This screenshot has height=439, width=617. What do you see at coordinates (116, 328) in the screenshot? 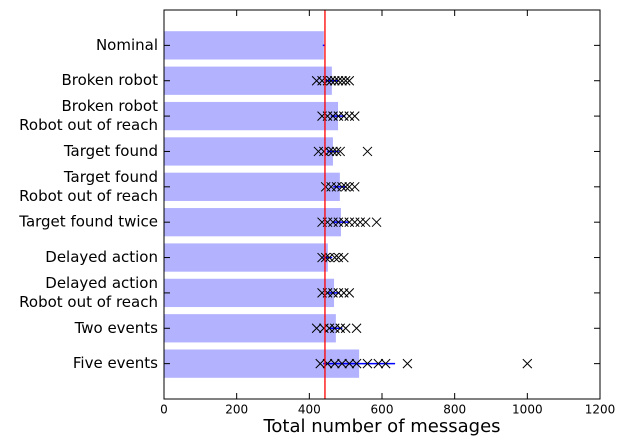
I see `y-tick-label: Two events` at bounding box center [116, 328].